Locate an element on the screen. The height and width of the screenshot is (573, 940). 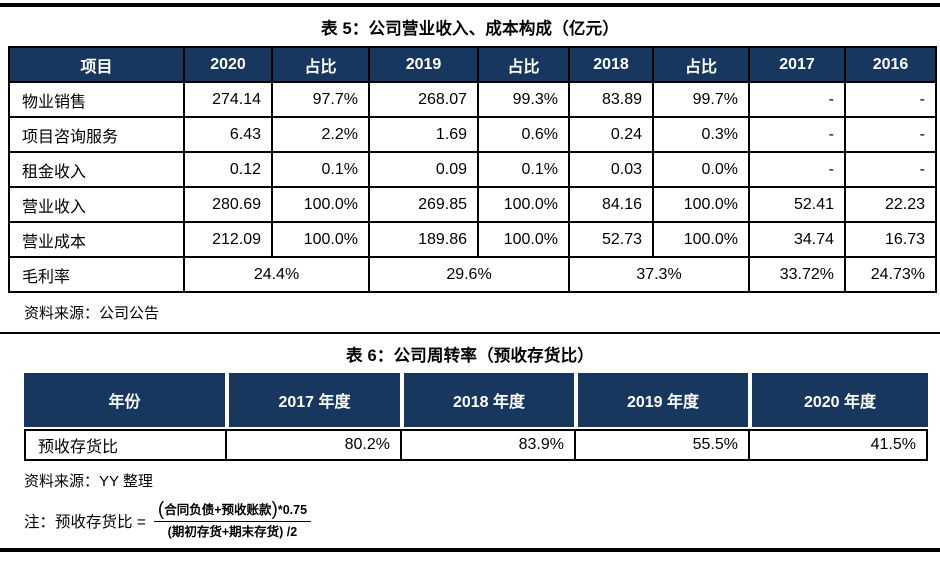
value-cell: 24.73% is located at coordinates (890, 274).